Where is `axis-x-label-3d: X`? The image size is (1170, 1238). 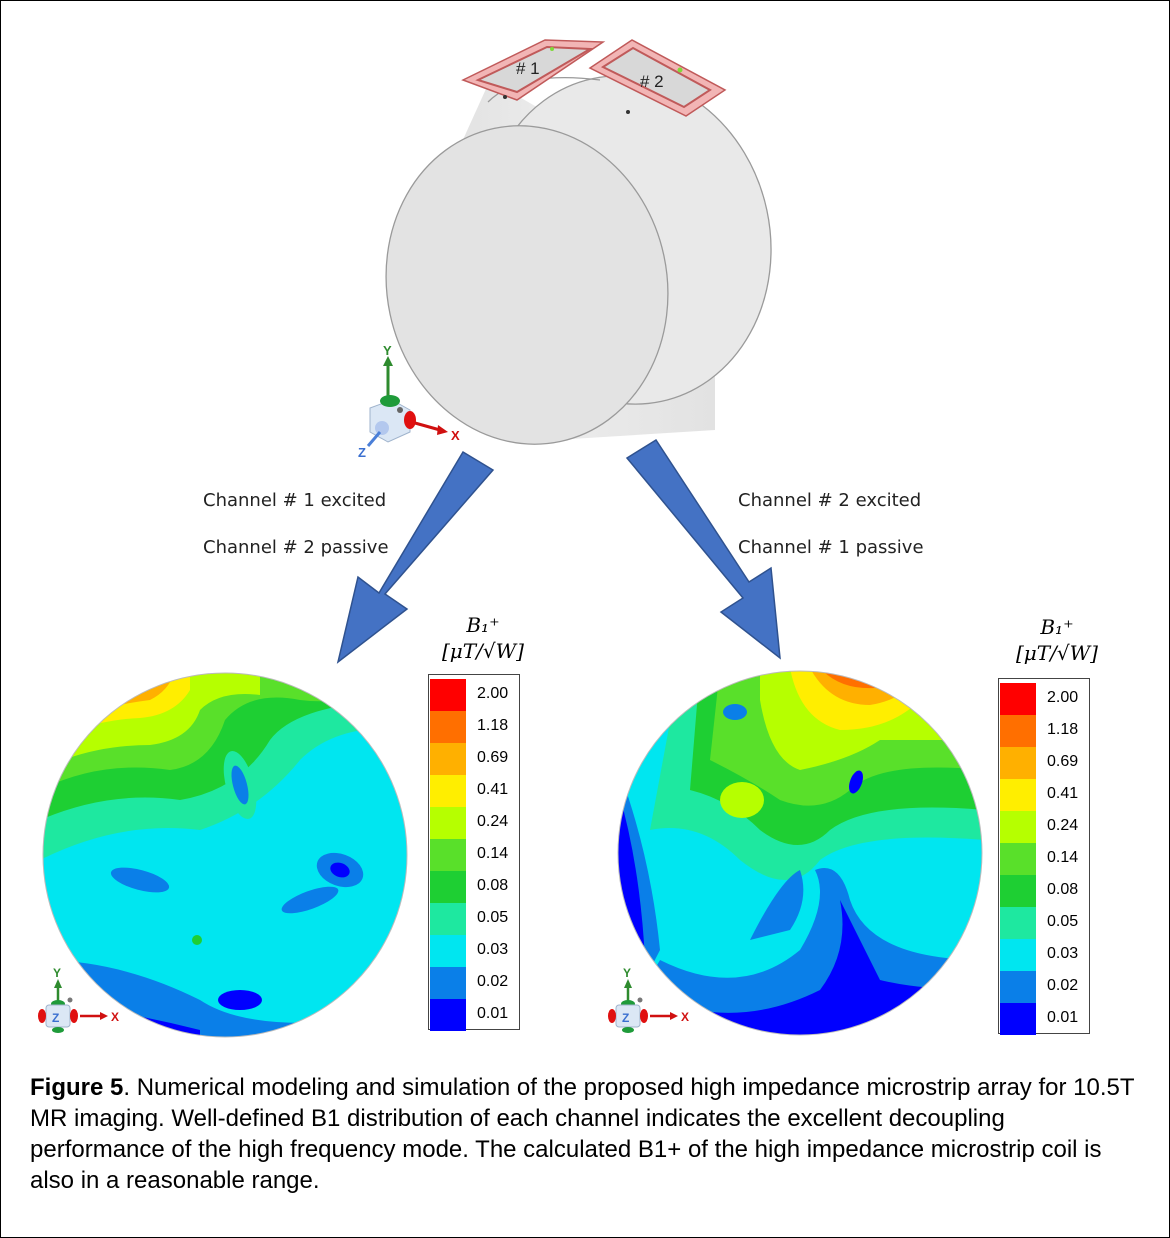
axis-x-label-3d: X is located at coordinates (455, 435).